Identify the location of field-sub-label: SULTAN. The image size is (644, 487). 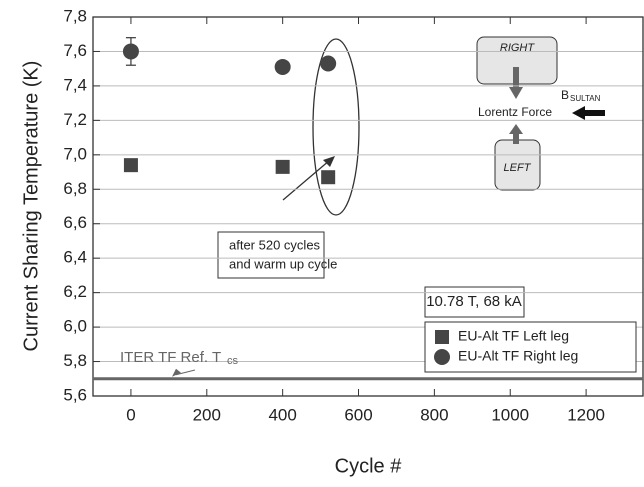
(585, 98).